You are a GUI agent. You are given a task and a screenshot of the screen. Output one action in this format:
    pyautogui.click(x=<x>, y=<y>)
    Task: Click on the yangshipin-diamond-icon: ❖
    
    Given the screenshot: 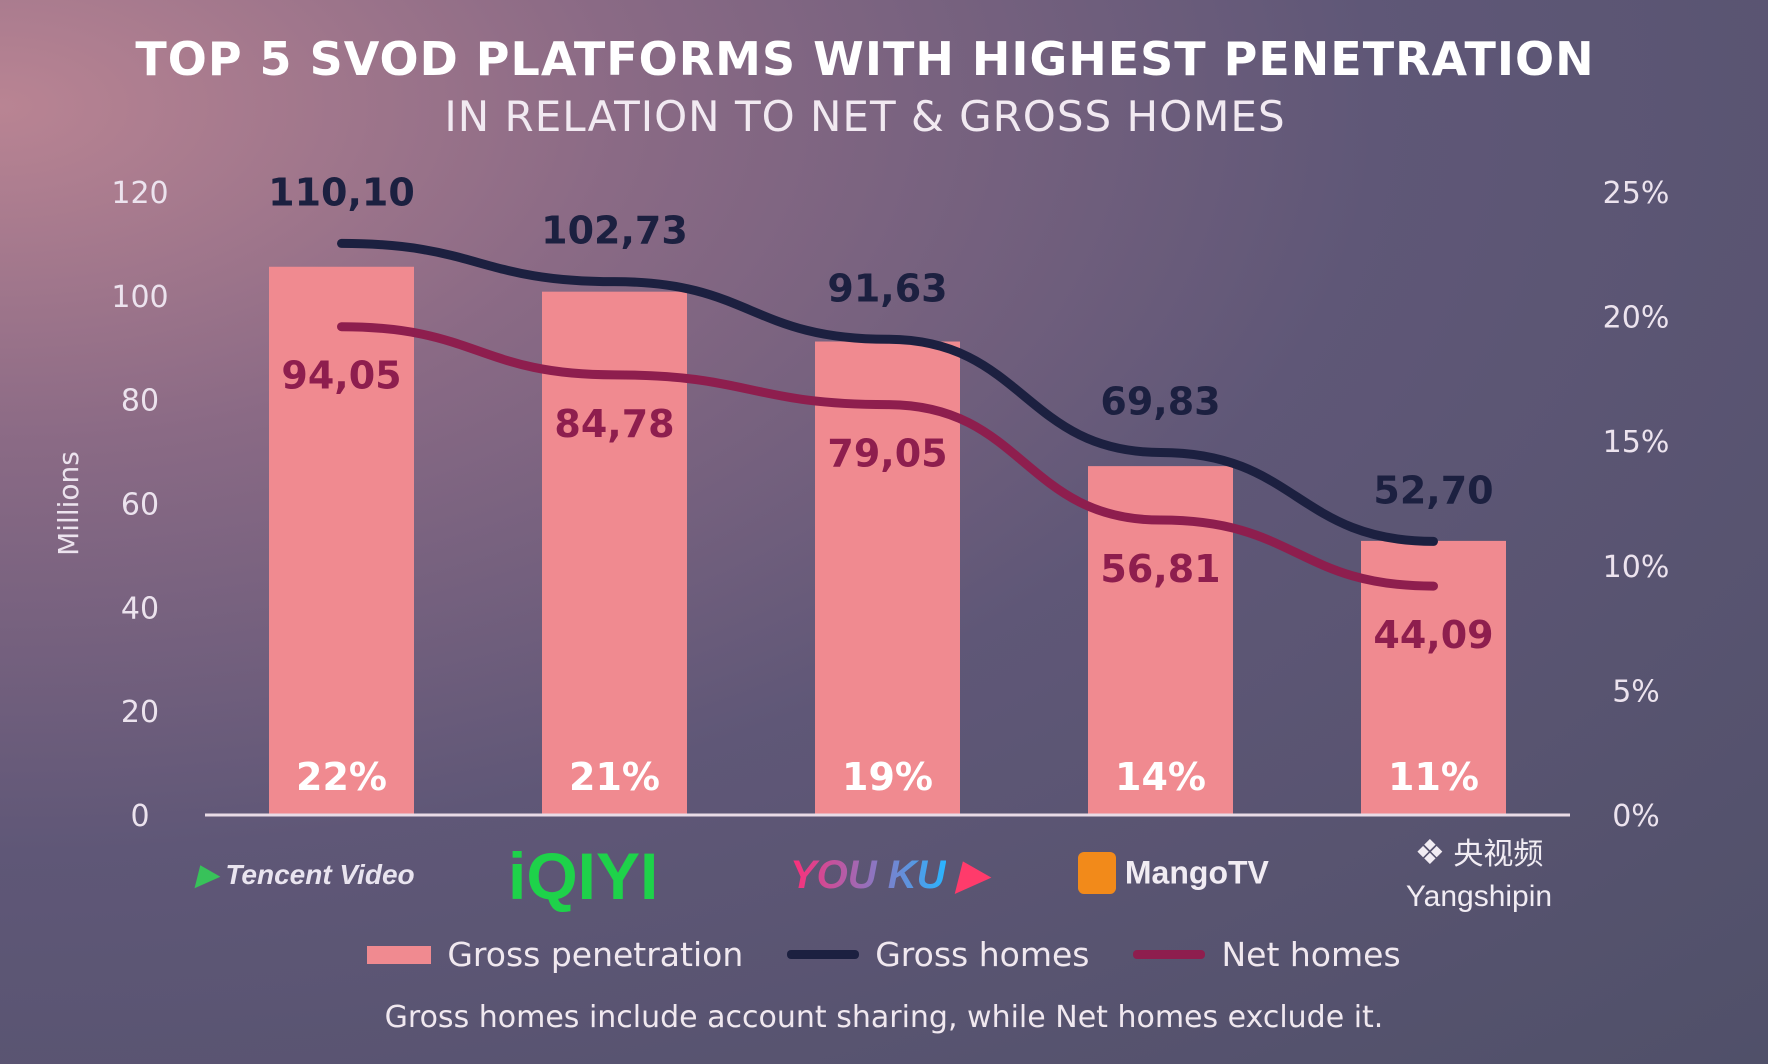 What is the action you would take?
    pyautogui.click(x=1430, y=853)
    